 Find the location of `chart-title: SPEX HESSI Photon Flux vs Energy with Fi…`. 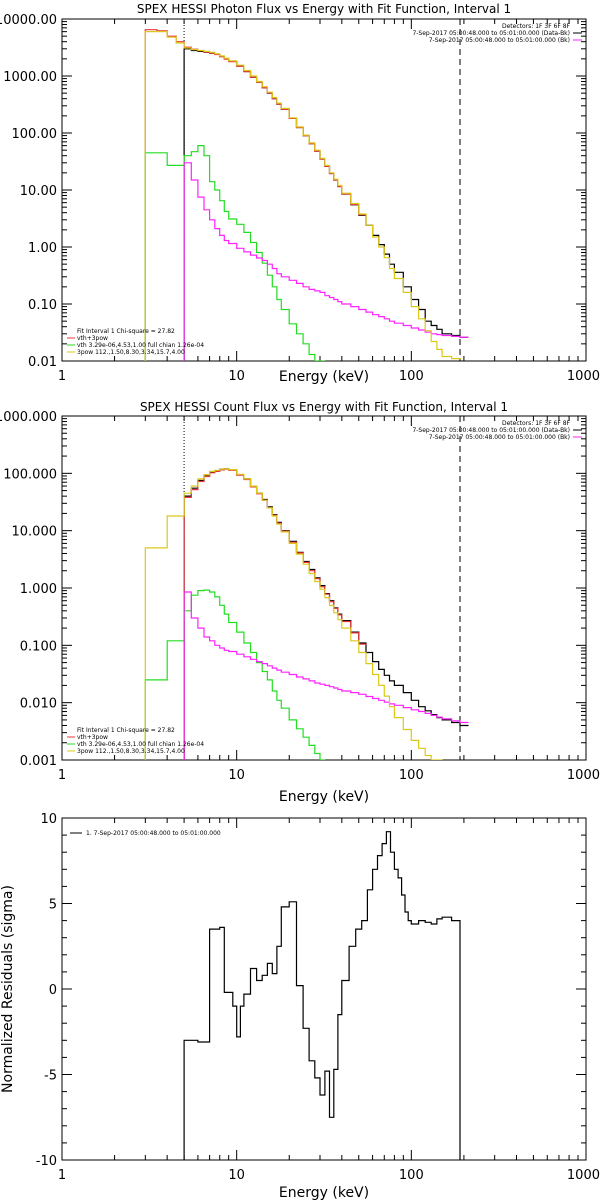

chart-title: SPEX HESSI Photon Flux vs Energy with Fi… is located at coordinates (324, 9).